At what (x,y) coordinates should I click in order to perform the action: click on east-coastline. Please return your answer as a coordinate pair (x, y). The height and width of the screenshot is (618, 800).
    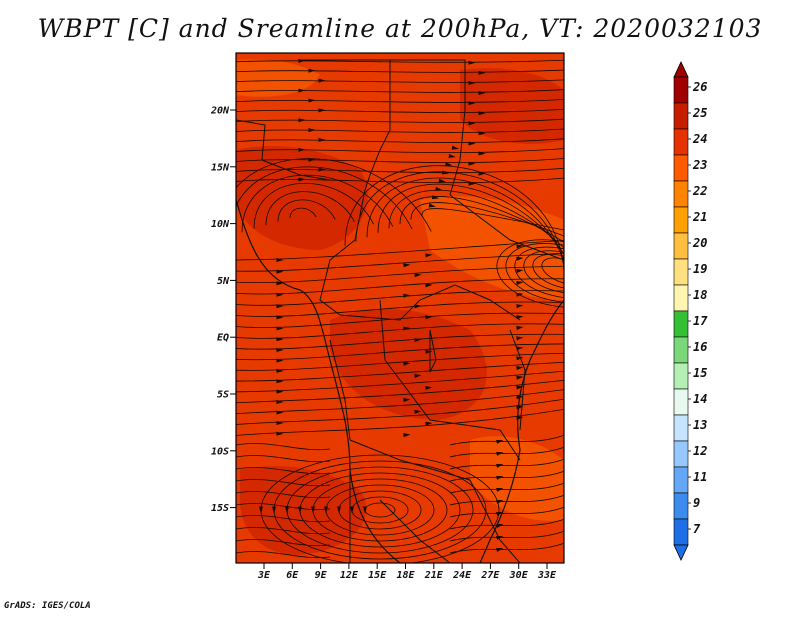
    Looking at the image, I should click on (521, 431).